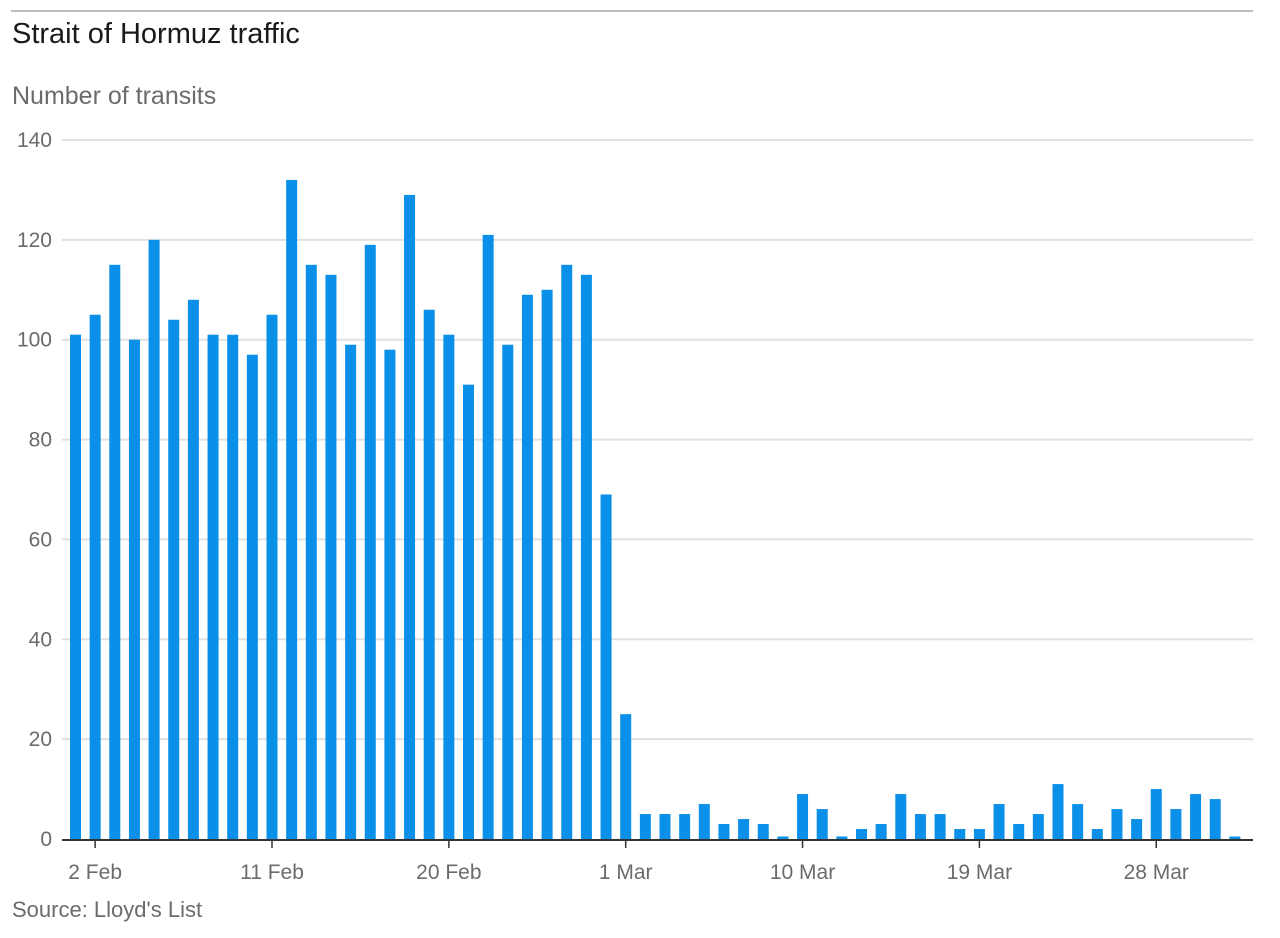 The width and height of the screenshot is (1280, 938). Describe the element at coordinates (547, 564) in the screenshot. I see `bar: 25 Feb: 110` at that location.